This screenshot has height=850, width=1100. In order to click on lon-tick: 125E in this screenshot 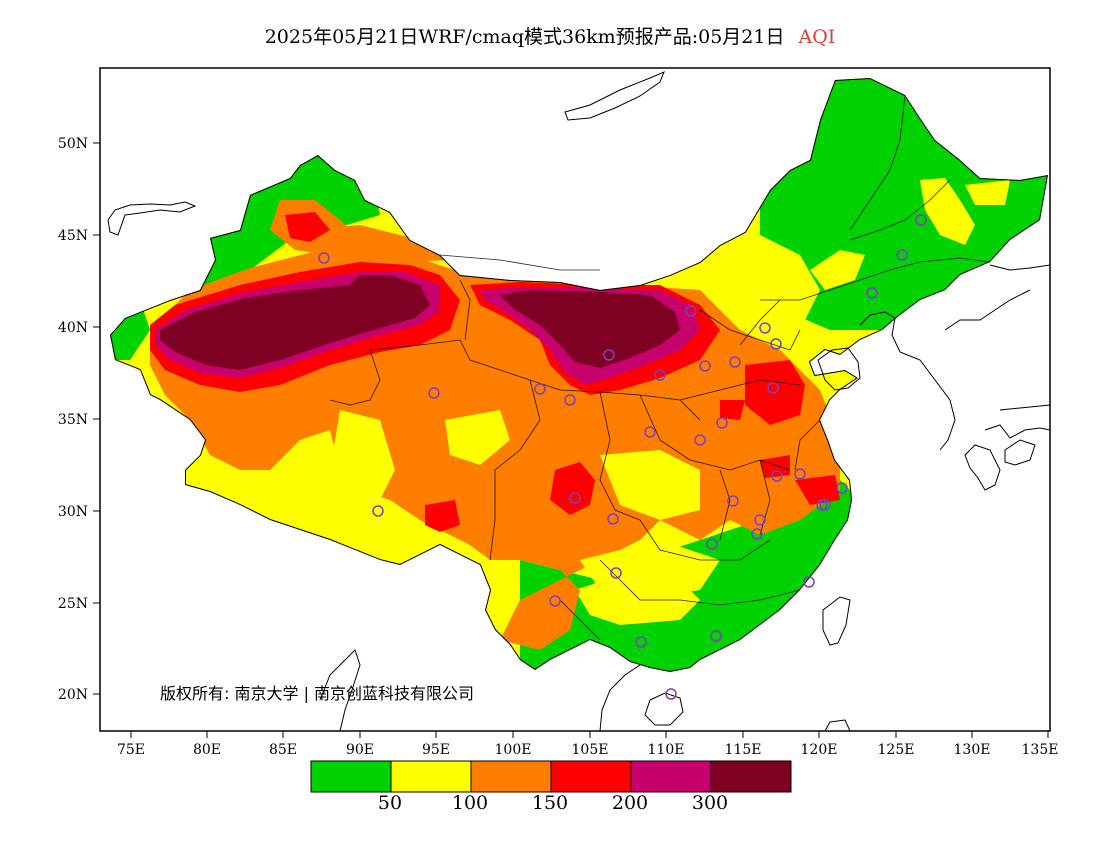, I will do `click(896, 750)`.